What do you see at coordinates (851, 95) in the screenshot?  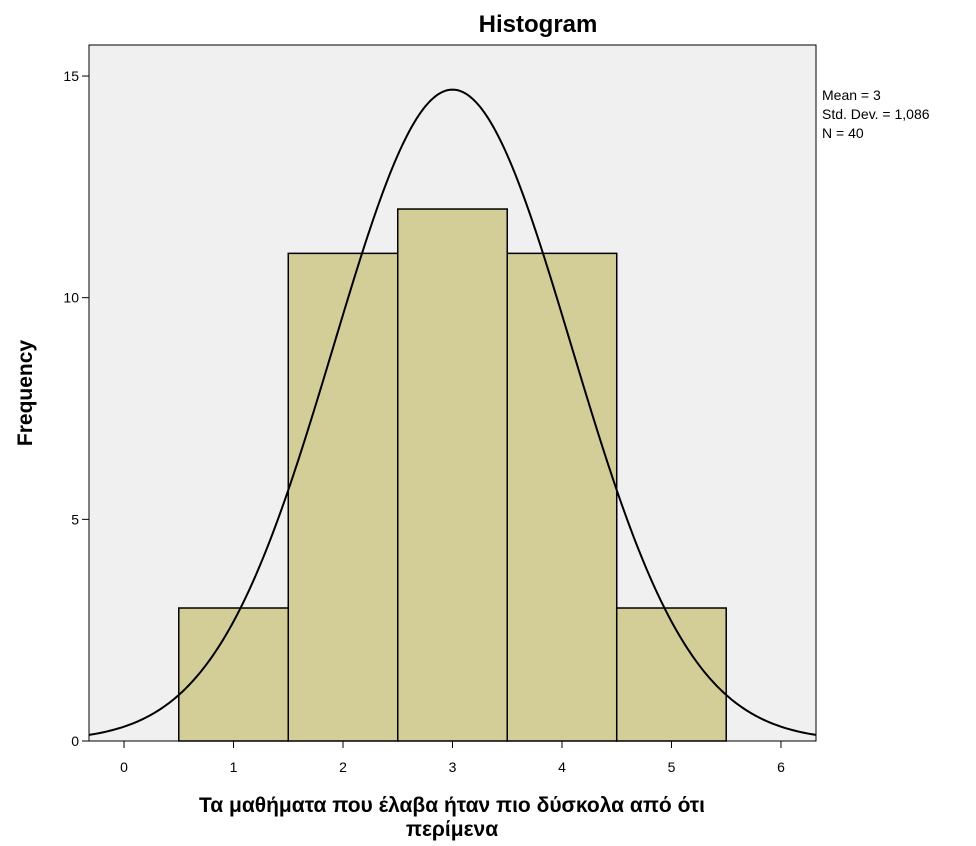 I see `stats-mean: Mean = 3` at bounding box center [851, 95].